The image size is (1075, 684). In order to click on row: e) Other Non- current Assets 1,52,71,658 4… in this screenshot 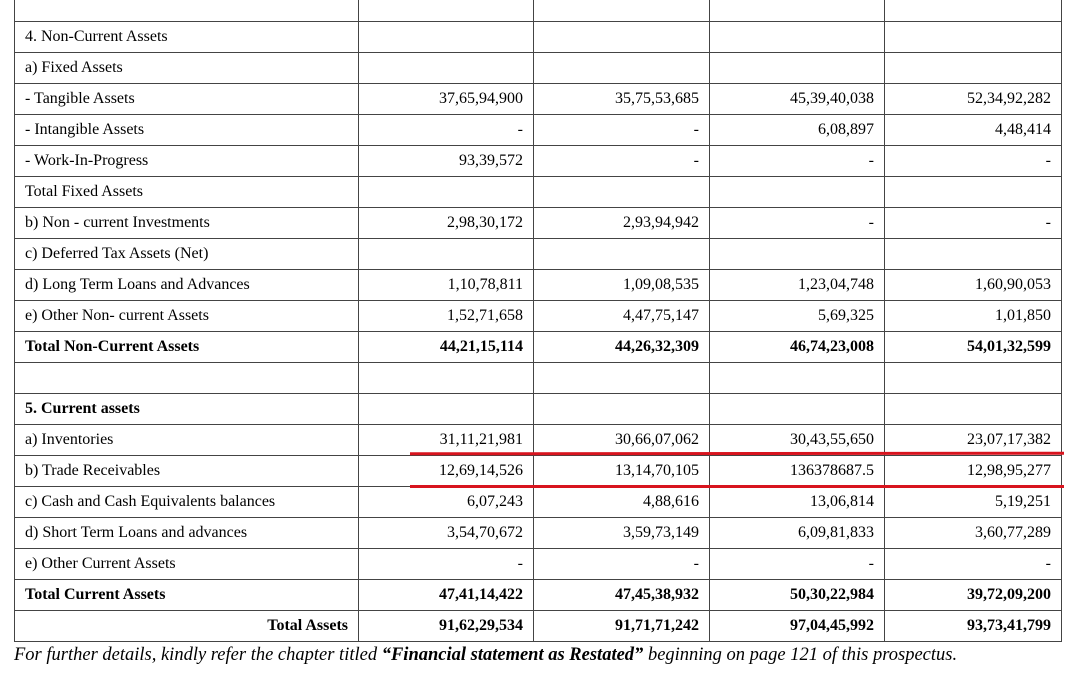, I will do `click(538, 316)`.